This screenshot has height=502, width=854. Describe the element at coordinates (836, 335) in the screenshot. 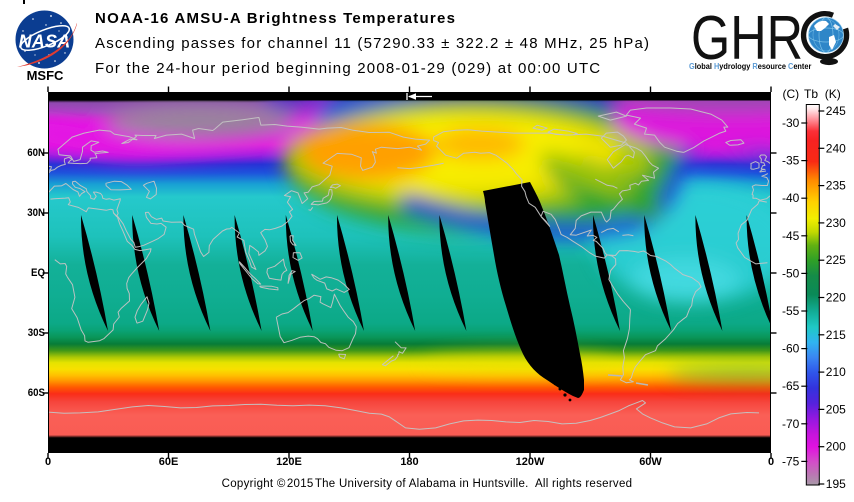

I see `svg-text: 215` at that location.